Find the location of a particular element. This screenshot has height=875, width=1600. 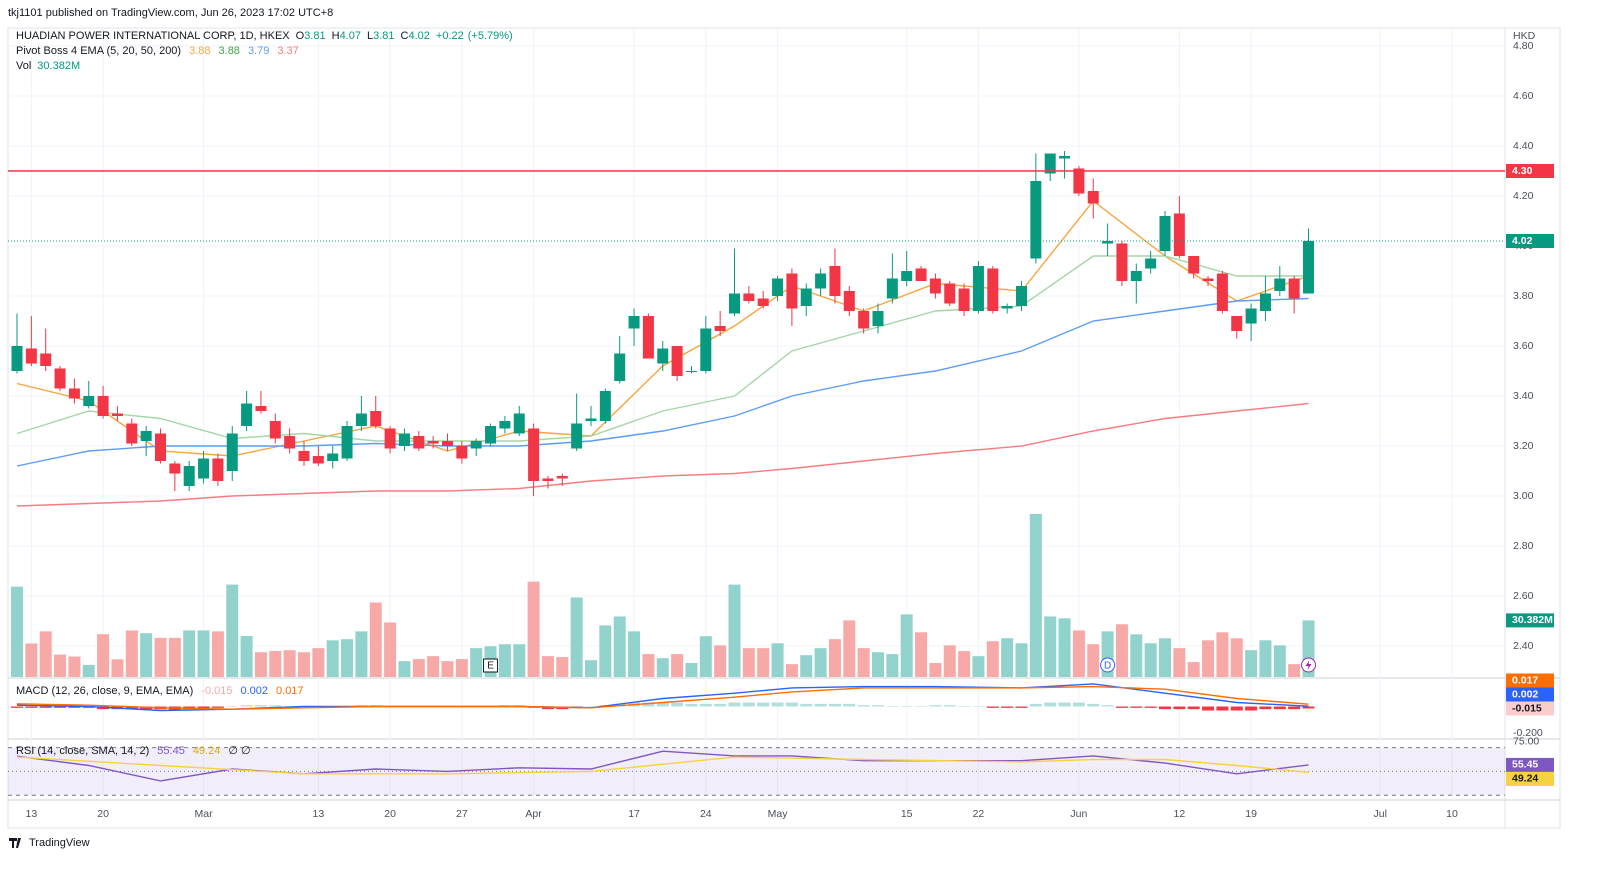

footer-logo is located at coordinates (15, 843).